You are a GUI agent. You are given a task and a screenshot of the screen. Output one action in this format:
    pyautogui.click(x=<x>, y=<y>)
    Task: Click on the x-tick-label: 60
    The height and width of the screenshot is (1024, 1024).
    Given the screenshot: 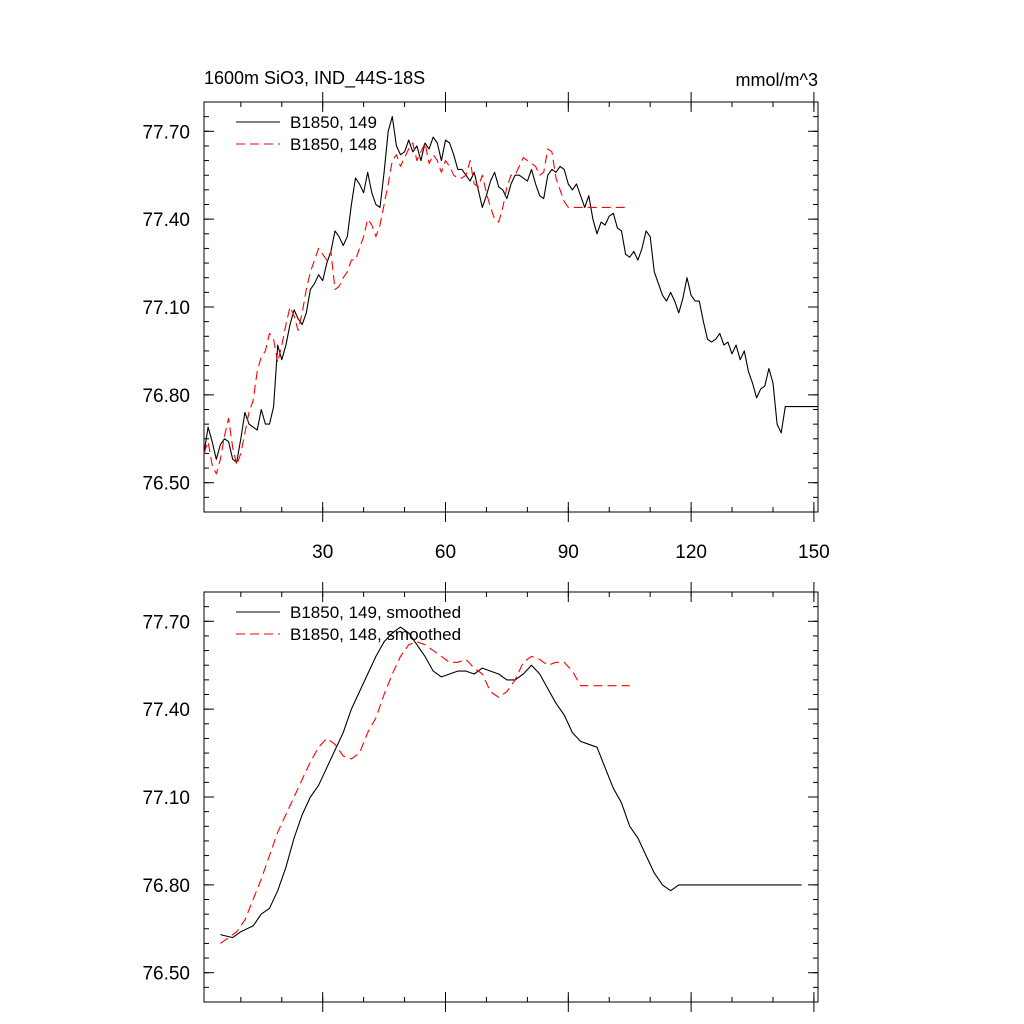 What is the action you would take?
    pyautogui.click(x=445, y=552)
    